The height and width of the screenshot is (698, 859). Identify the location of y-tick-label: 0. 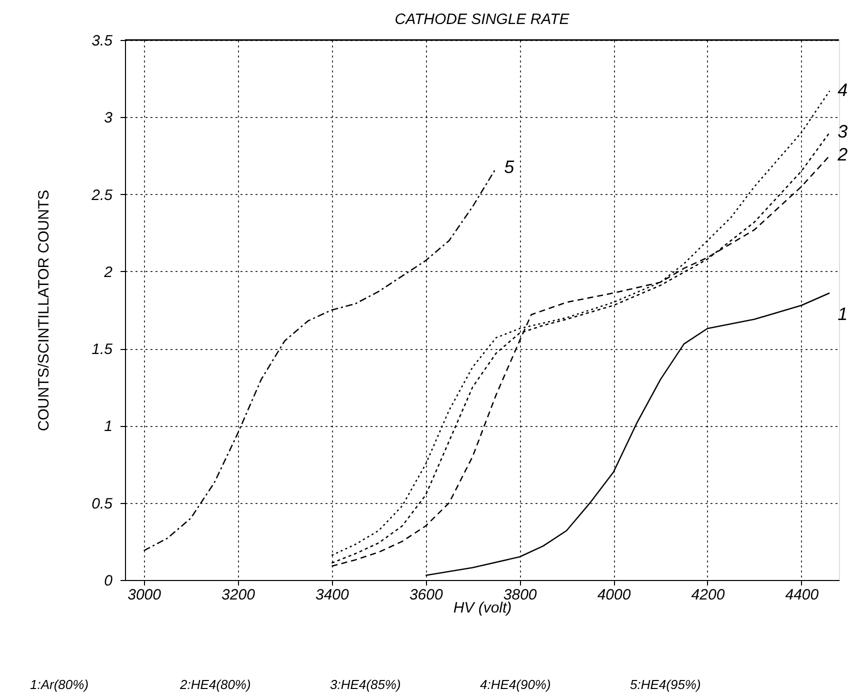
(109, 581).